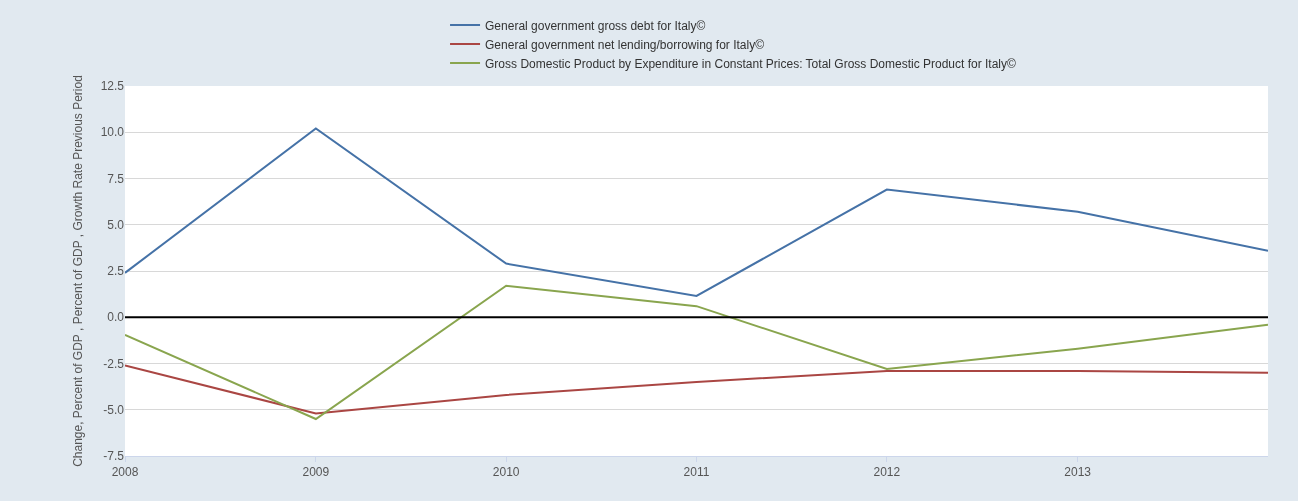 Image resolution: width=1298 pixels, height=501 pixels. Describe the element at coordinates (595, 25) in the screenshot. I see `legend-label: General government gross debt for Italy©` at that location.